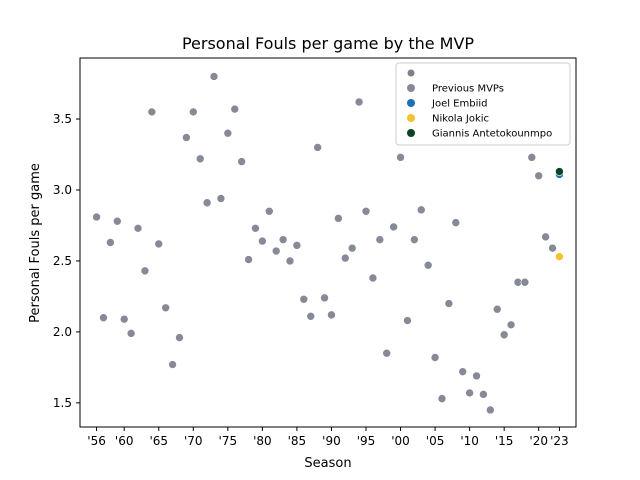 This screenshot has height=480, width=640. Describe the element at coordinates (124, 441) in the screenshot. I see `x-tick-label: '60` at that location.